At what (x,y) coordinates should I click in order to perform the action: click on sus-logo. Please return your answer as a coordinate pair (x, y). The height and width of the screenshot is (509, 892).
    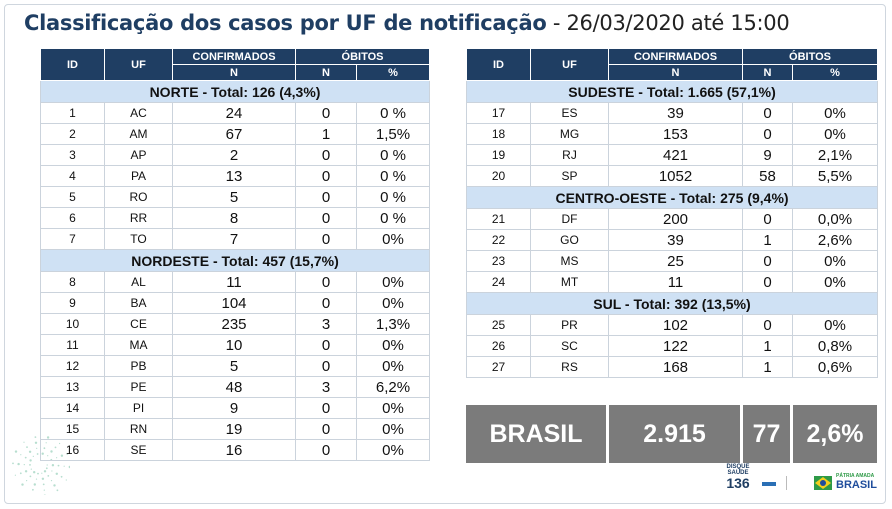
    Looking at the image, I should click on (769, 484).